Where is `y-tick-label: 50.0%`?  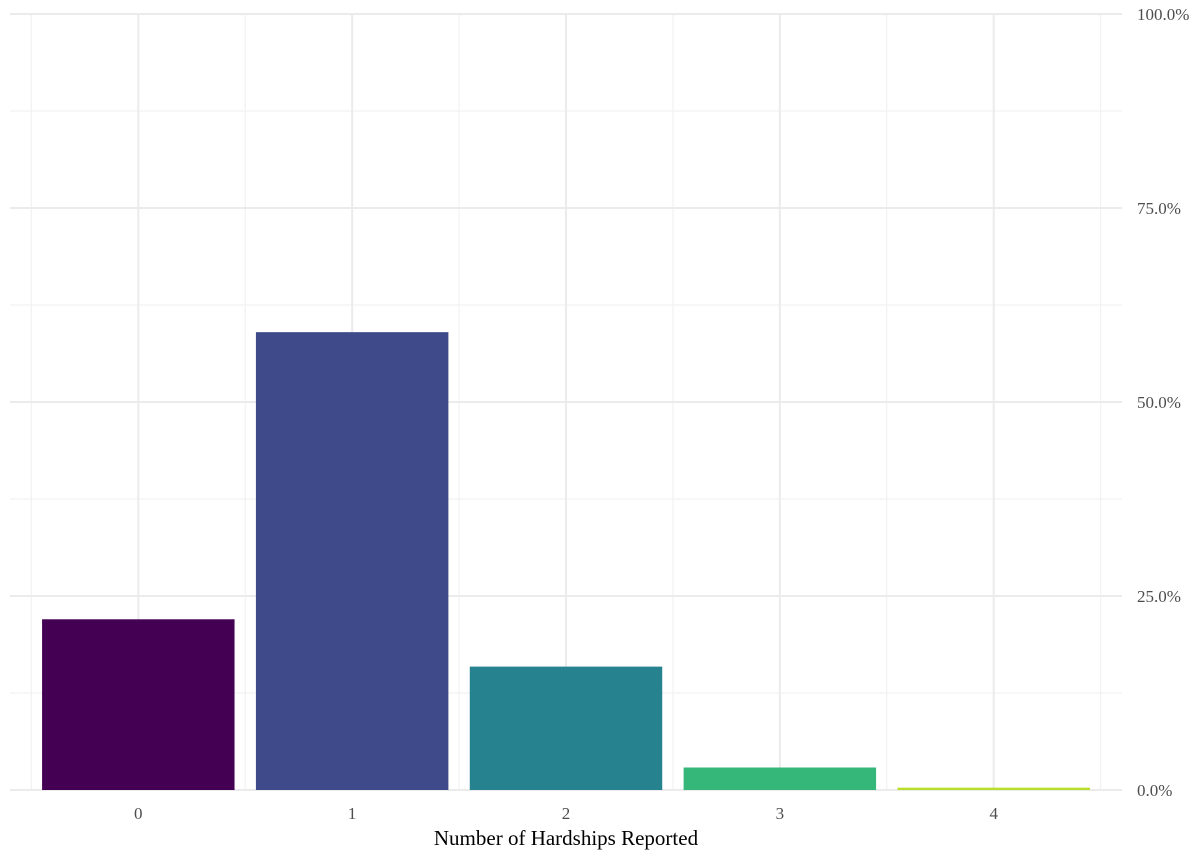
y-tick-label: 50.0% is located at coordinates (1159, 402).